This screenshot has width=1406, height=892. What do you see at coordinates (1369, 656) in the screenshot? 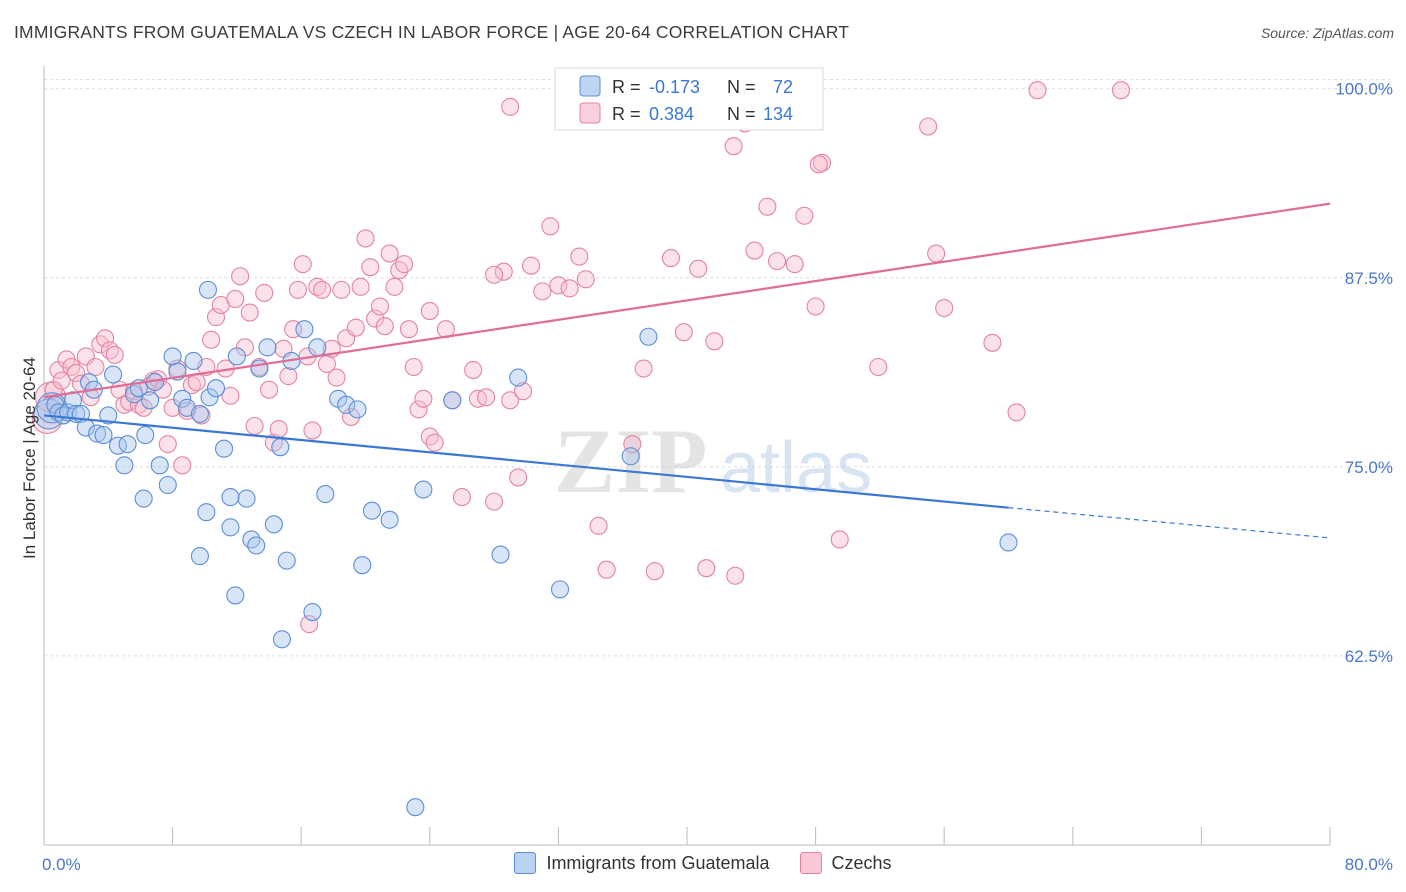
I see `y-tick-label: 62.5%` at bounding box center [1369, 656].